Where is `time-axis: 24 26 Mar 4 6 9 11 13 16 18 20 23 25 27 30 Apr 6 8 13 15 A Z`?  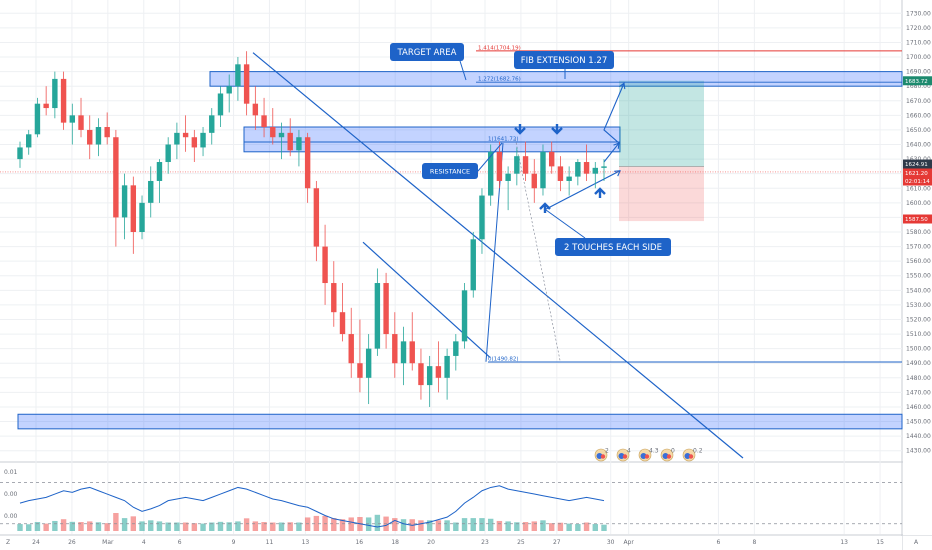
time-axis: 24 26 Mar 4 6 9 11 13 16 18 20 23 25 27 30 Apr 6 8 13 15 A Z is located at coordinates (459, 543).